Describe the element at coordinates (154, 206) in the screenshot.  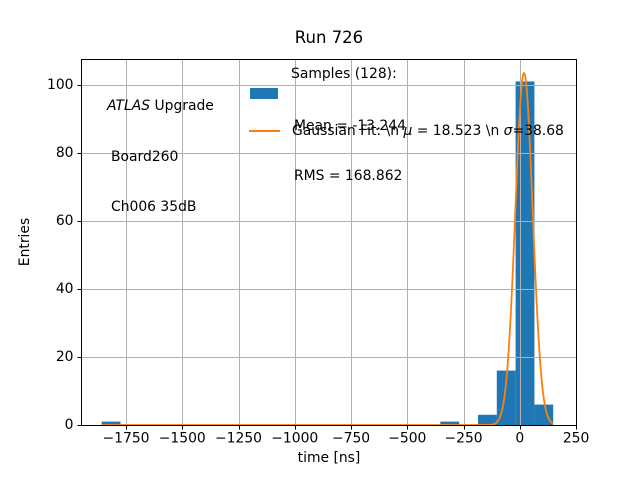
I see `annotation-line-channel: Ch006 35dB` at that location.